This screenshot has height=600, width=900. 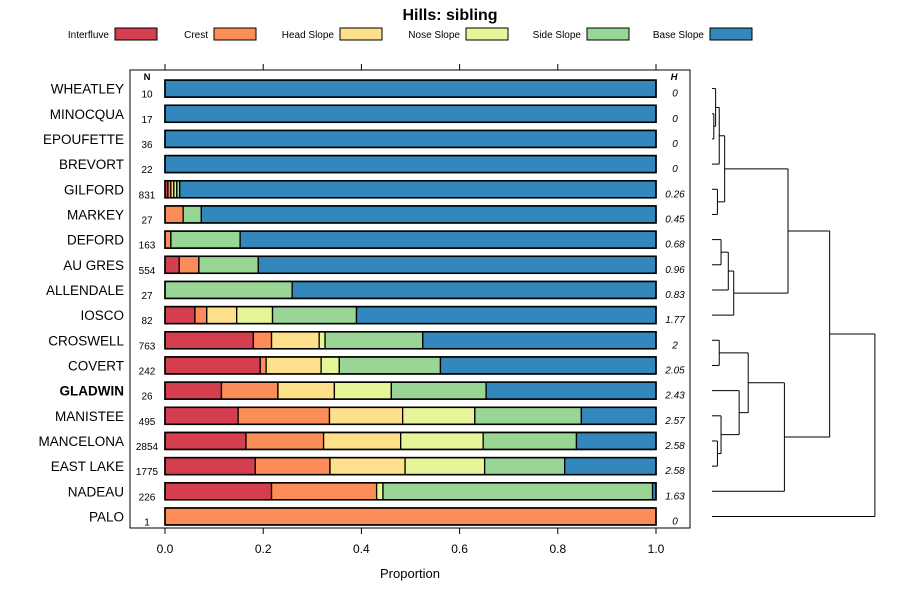 What do you see at coordinates (93, 265) in the screenshot?
I see `row-label: AU GRES` at bounding box center [93, 265].